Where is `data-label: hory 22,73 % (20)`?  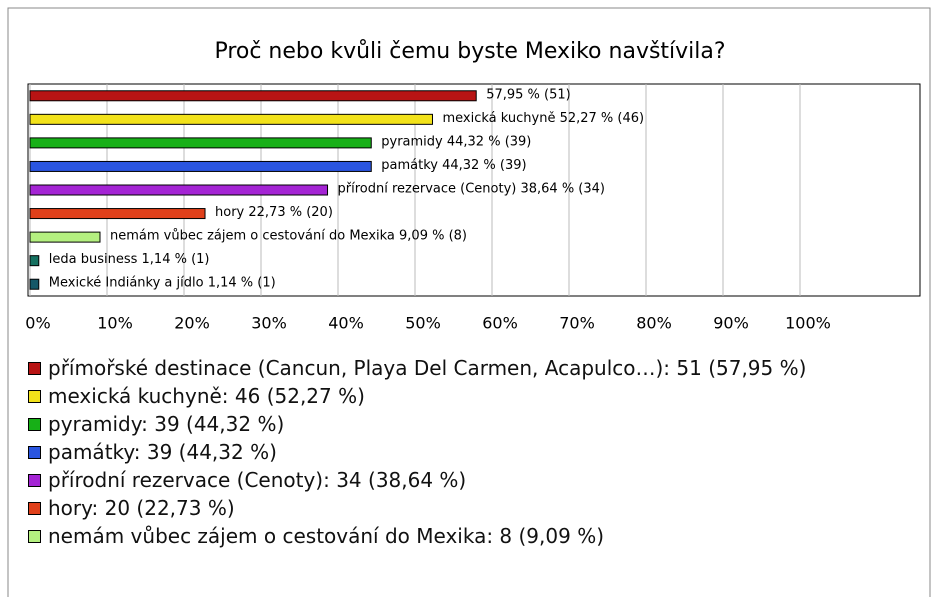 data-label: hory 22,73 % (20) is located at coordinates (274, 212).